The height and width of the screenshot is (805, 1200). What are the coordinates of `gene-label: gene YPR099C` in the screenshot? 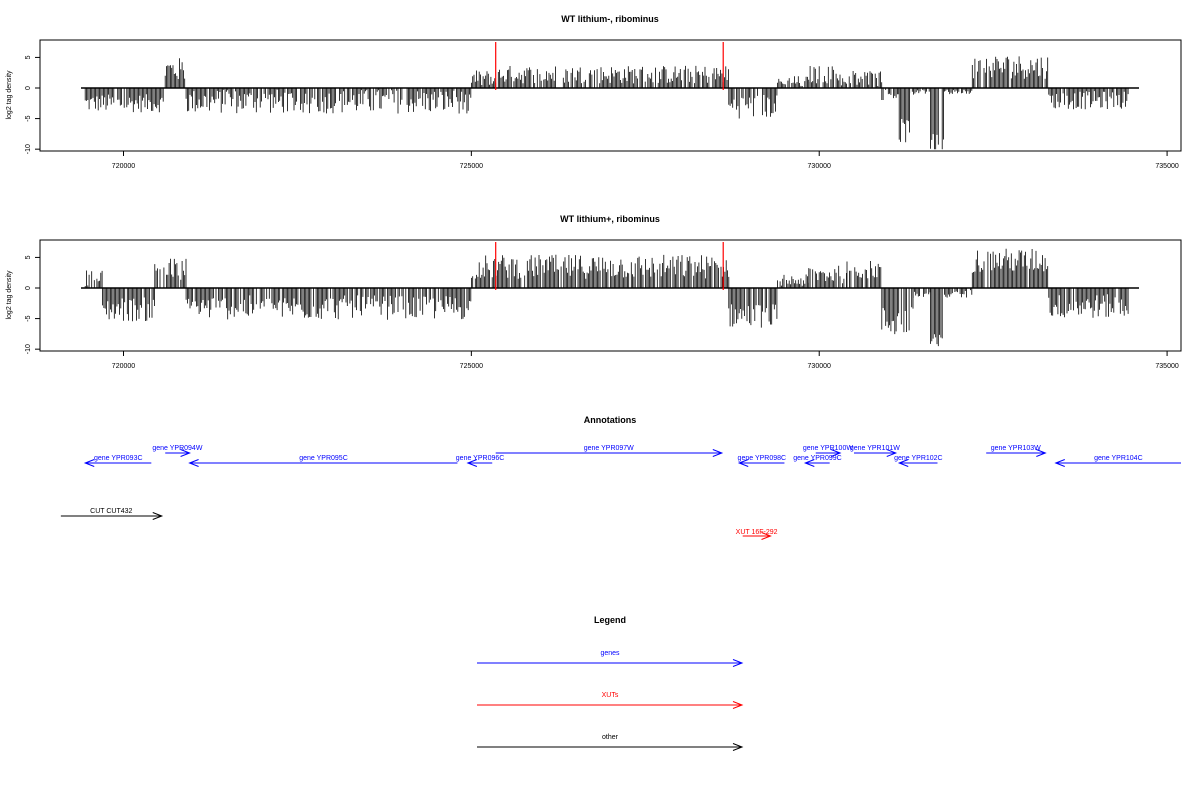 It's located at (817, 458).